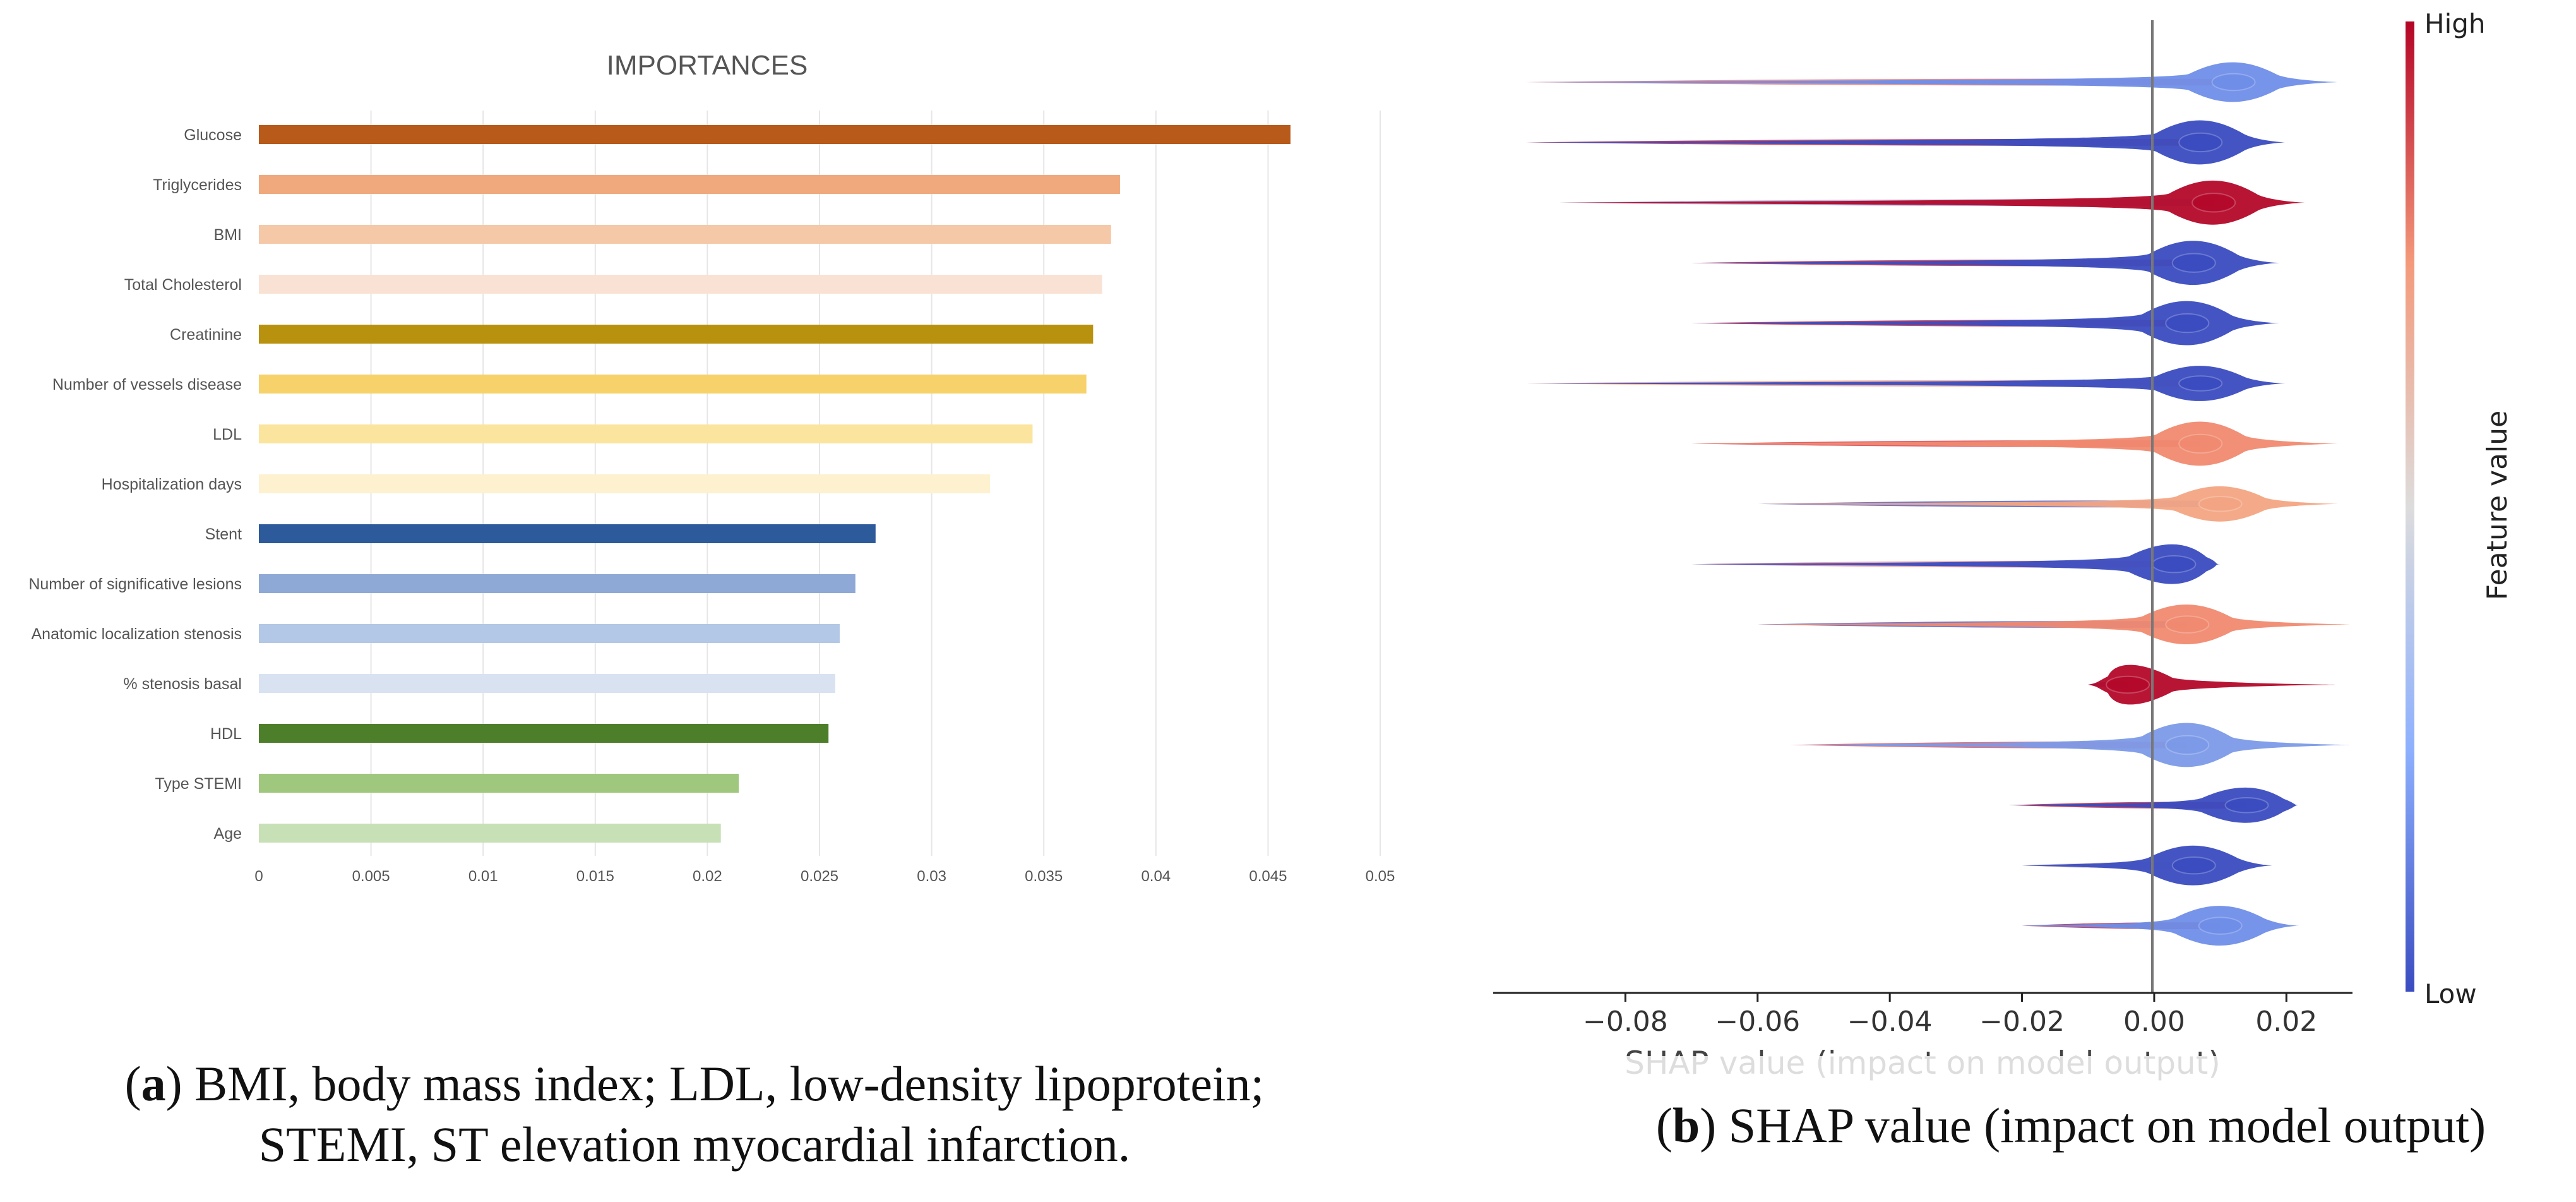 The height and width of the screenshot is (1202, 2576). I want to click on shap-x-ticks: −0.08 −0.06 −0.04 −0.02 0.00 0.02, so click(1950, 1015).